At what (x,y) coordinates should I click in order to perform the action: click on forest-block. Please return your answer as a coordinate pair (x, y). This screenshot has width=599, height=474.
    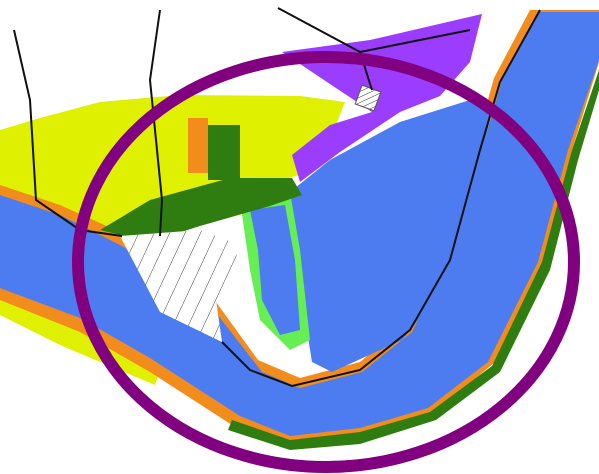
    Looking at the image, I should click on (224, 152).